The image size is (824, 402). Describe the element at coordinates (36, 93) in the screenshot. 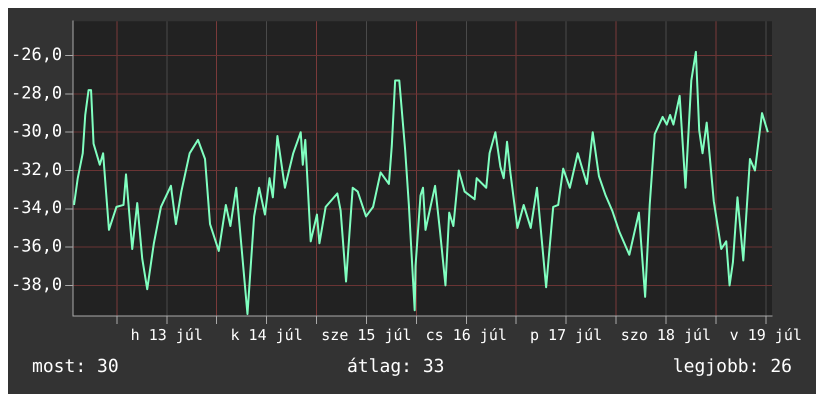

I see `y-tick-label: -28,0` at that location.